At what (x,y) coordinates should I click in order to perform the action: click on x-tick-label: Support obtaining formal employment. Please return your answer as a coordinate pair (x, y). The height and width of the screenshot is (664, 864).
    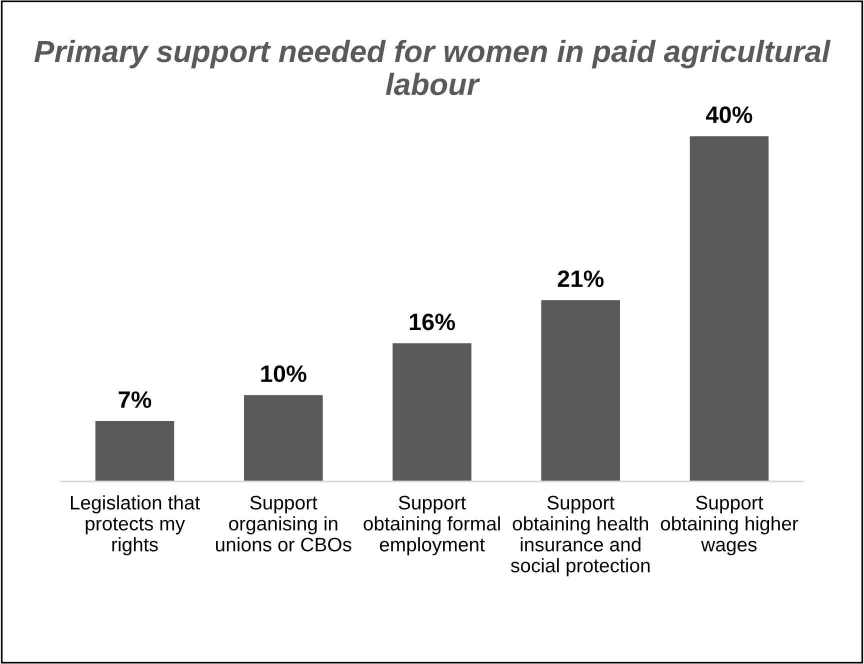
    Looking at the image, I should click on (432, 526).